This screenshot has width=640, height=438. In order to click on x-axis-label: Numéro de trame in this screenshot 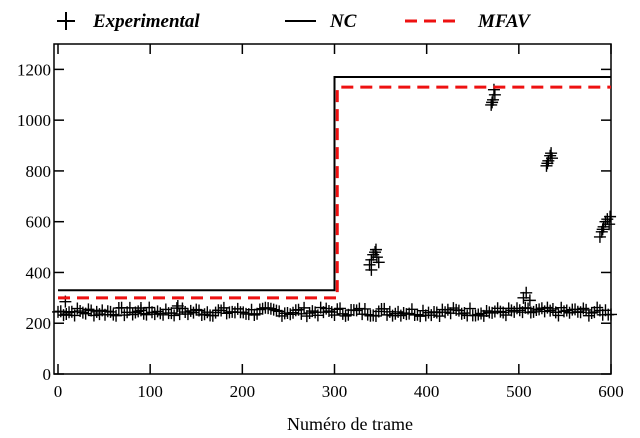, I will do `click(350, 424)`.